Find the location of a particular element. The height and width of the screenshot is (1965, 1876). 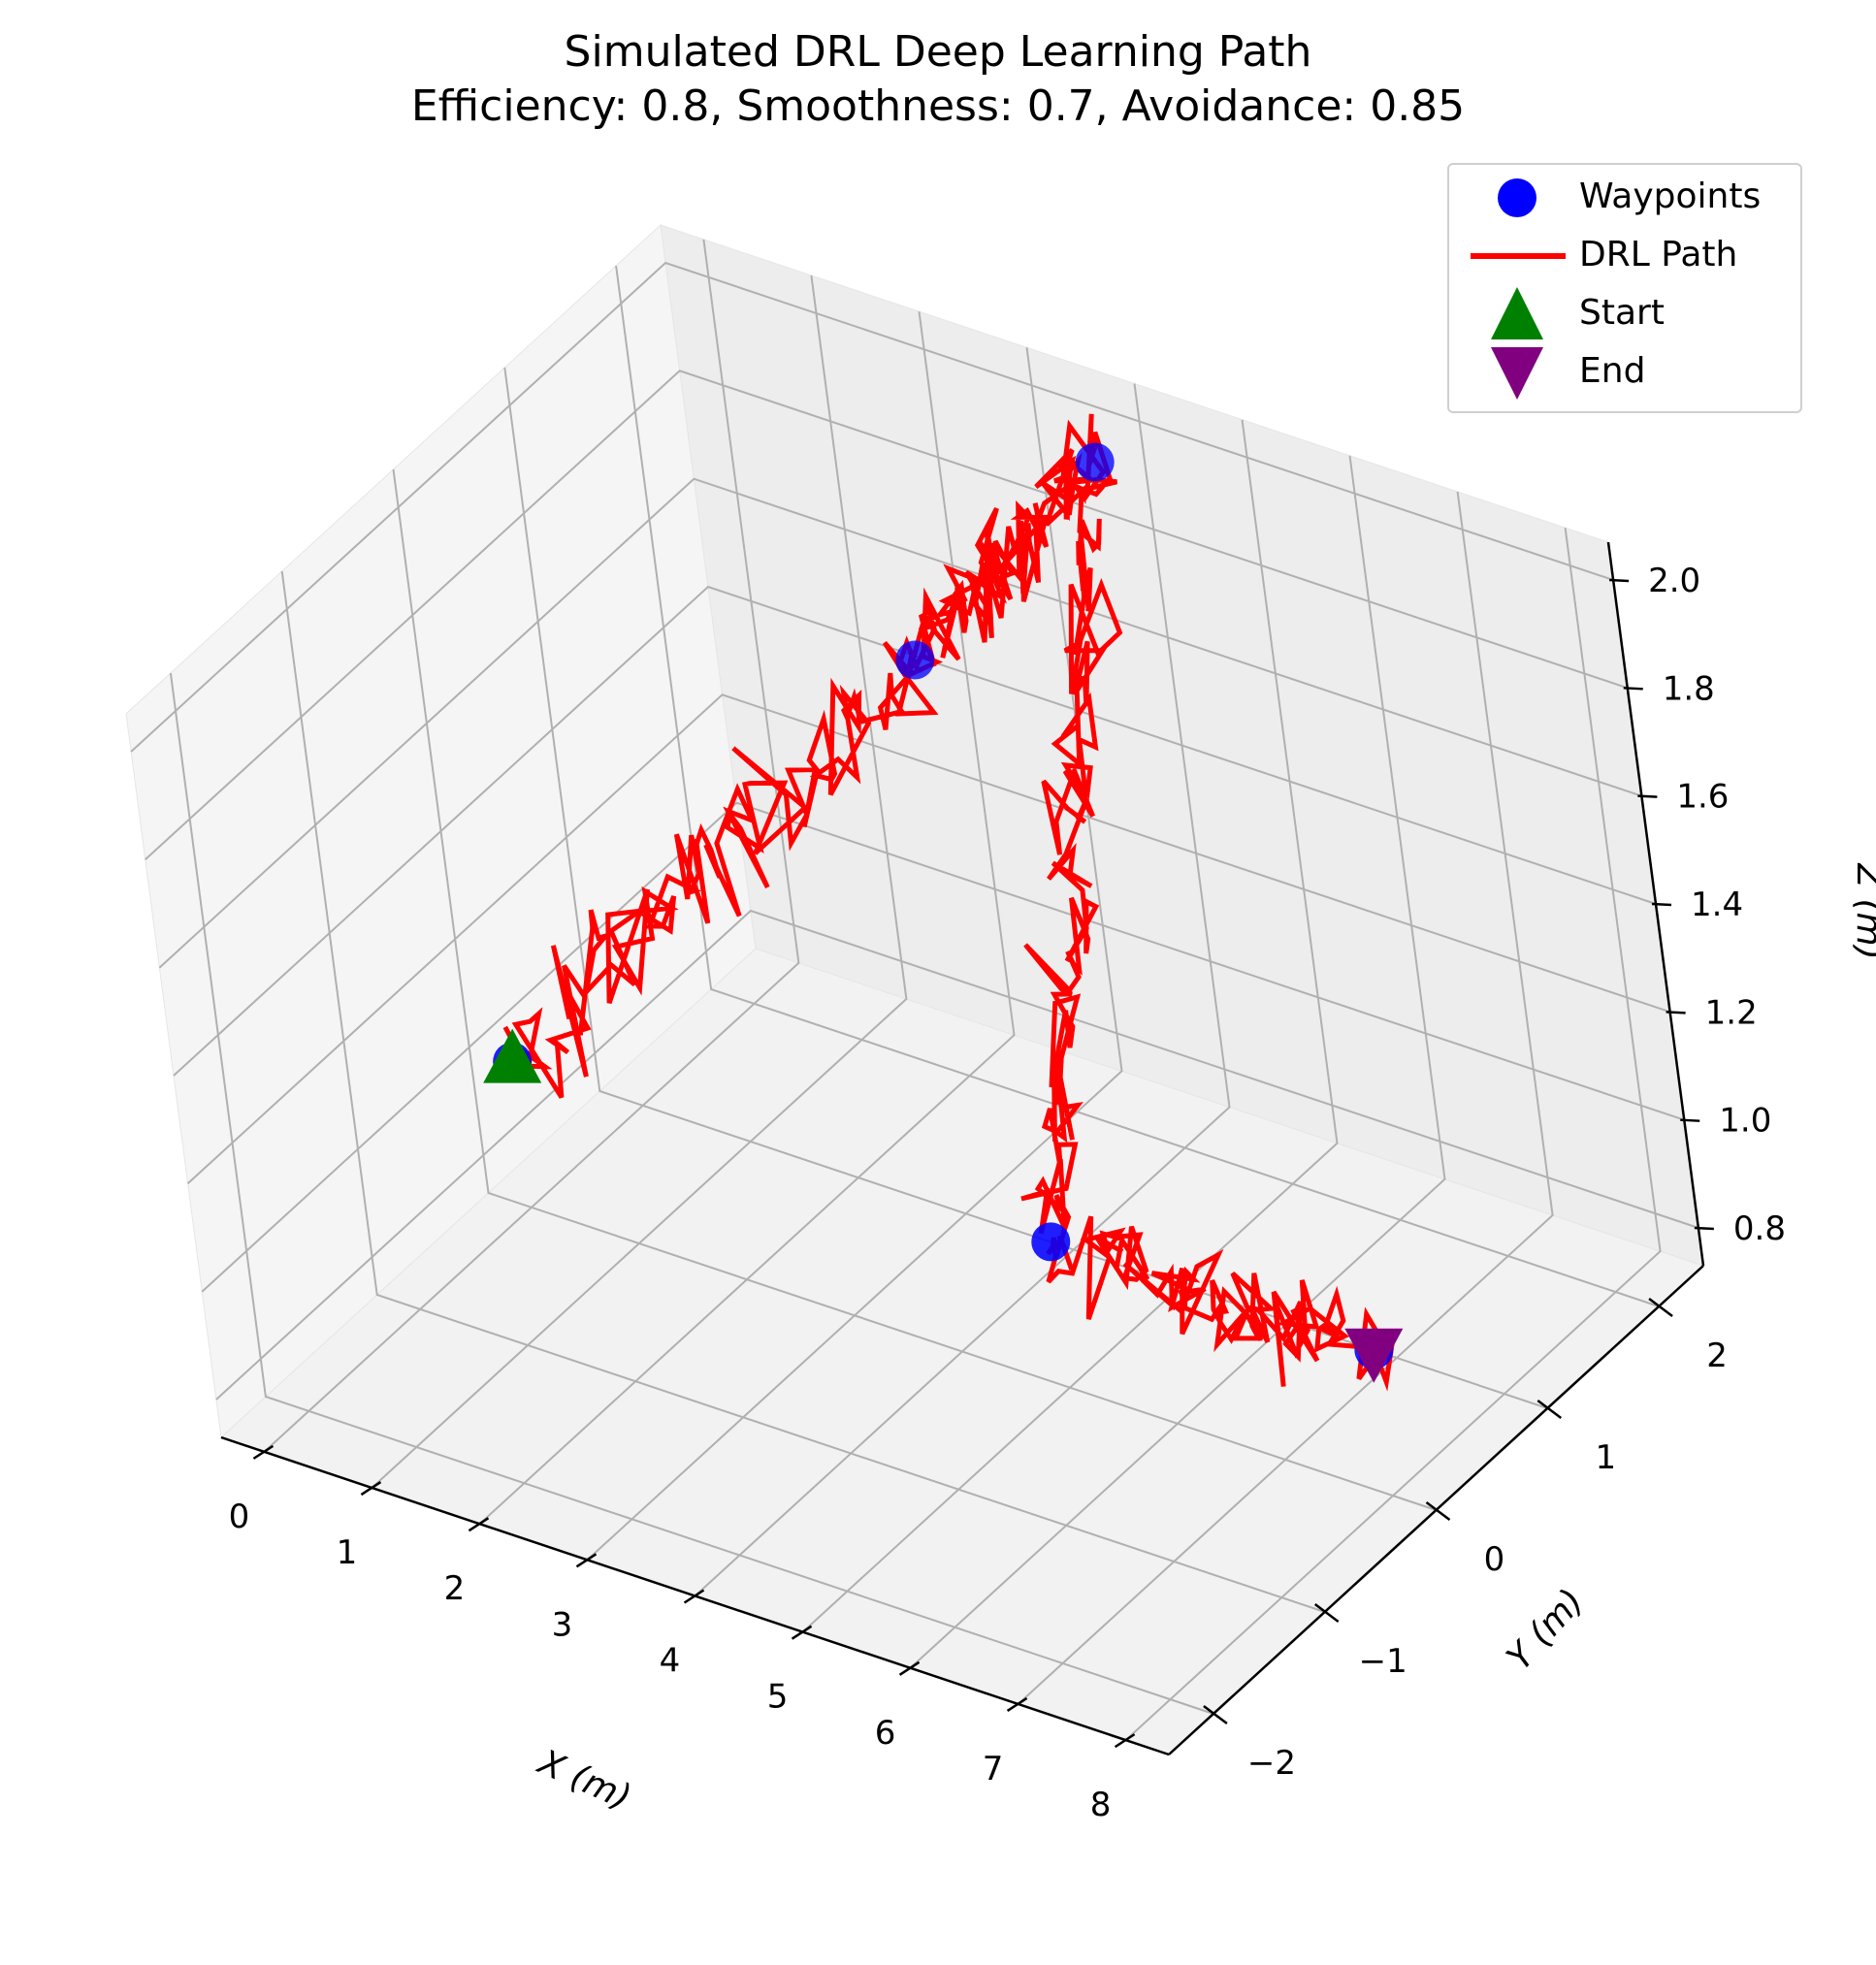

legend-label: Start is located at coordinates (1622, 313).